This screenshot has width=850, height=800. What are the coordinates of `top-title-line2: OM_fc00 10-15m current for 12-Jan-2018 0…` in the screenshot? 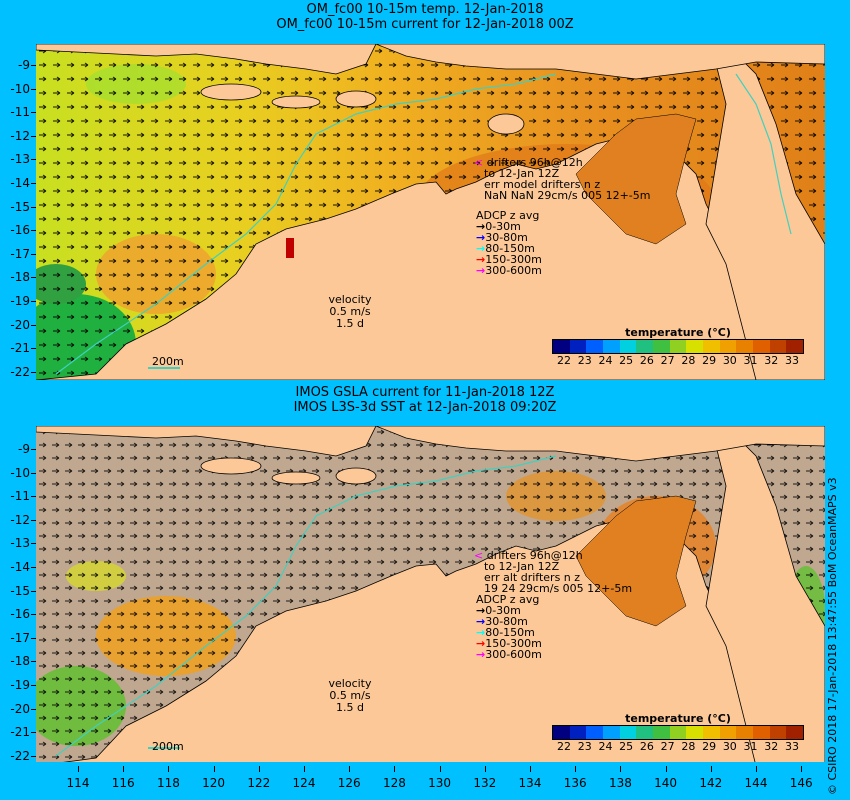 It's located at (425, 24).